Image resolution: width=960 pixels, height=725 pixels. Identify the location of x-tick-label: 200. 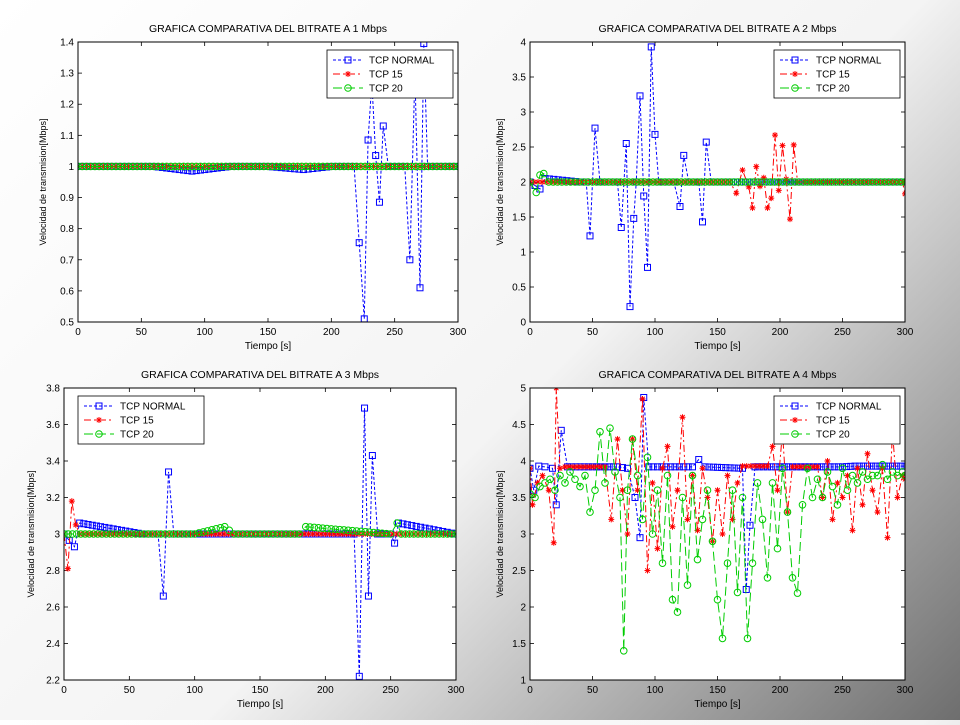
(780, 690).